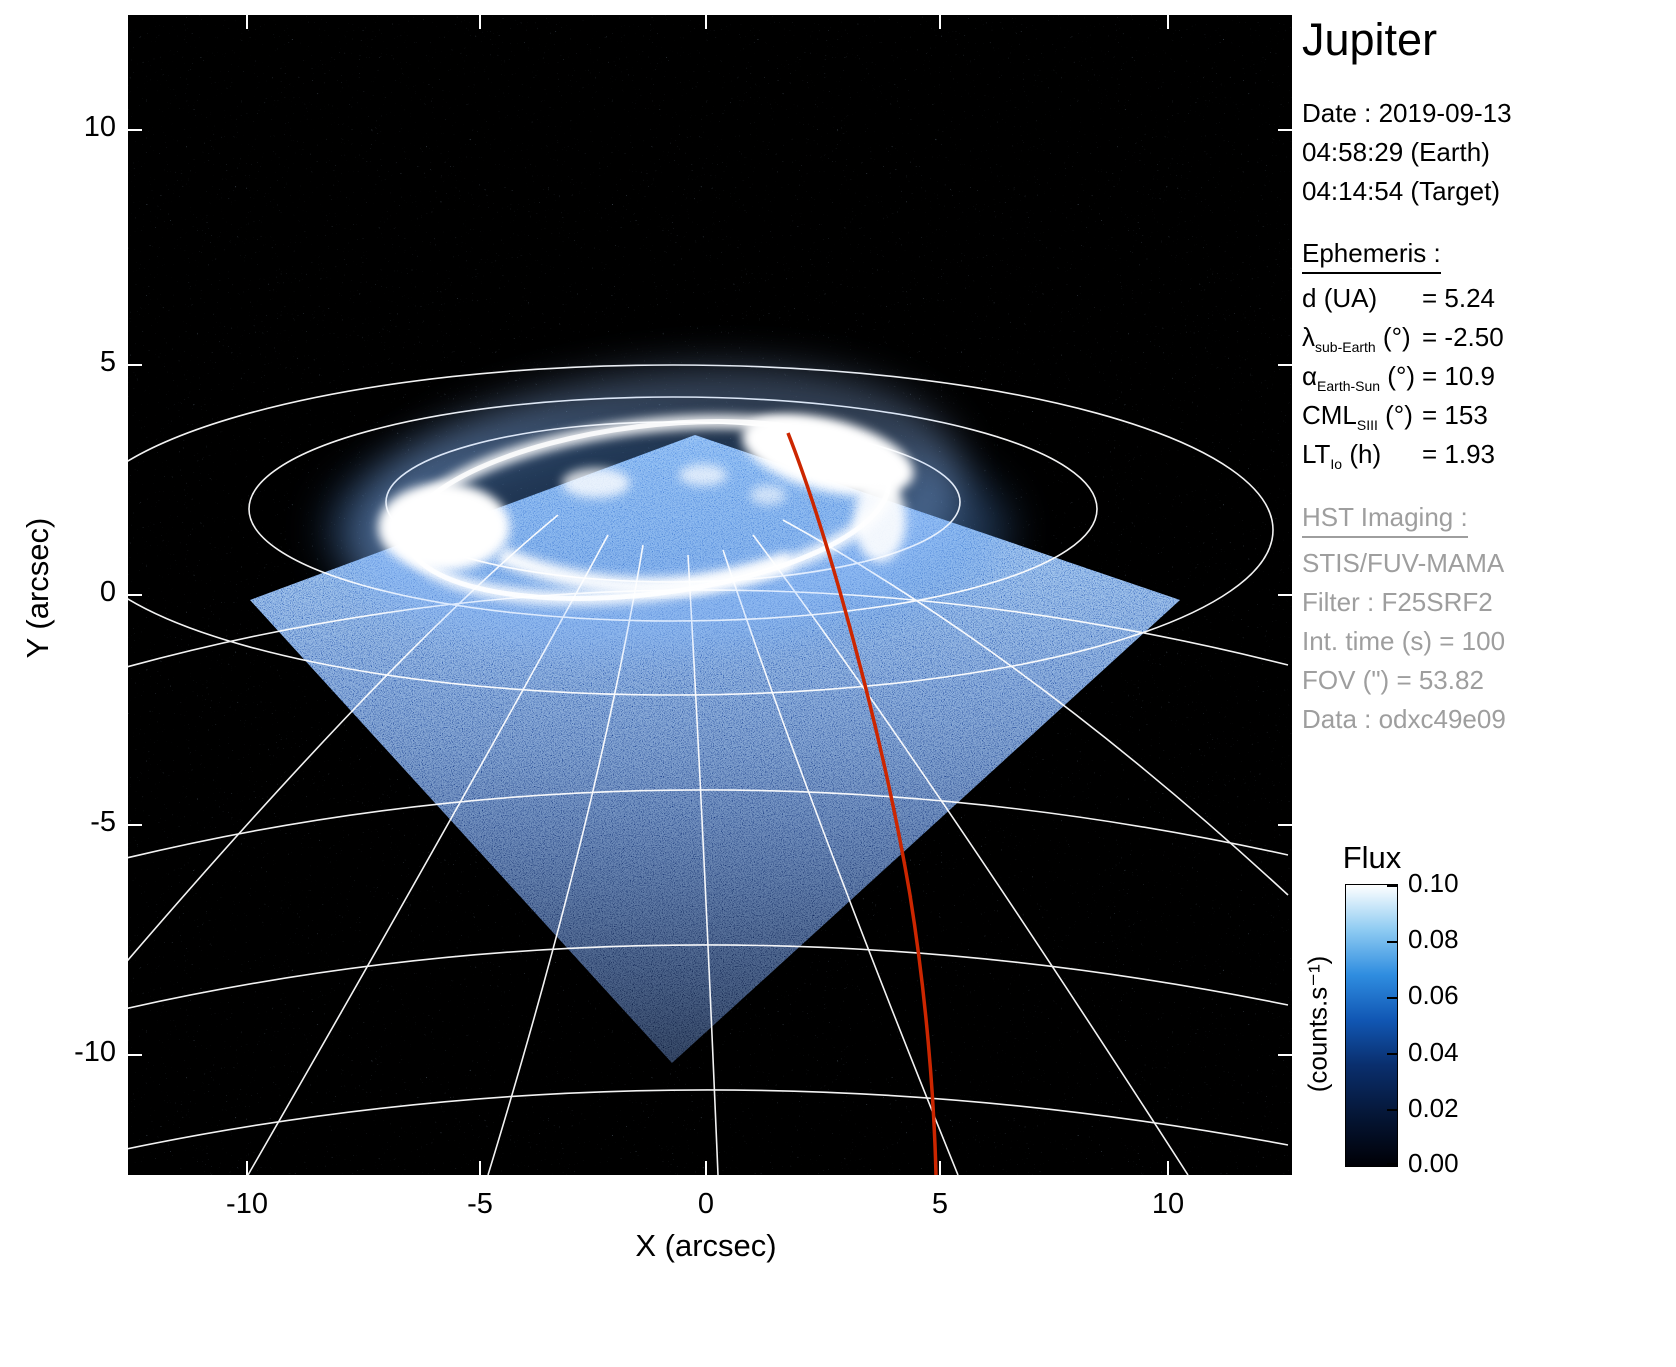  Describe the element at coordinates (1317, 1024) in the screenshot. I see `colorbar-unit: (counts.s⁻¹)` at that location.